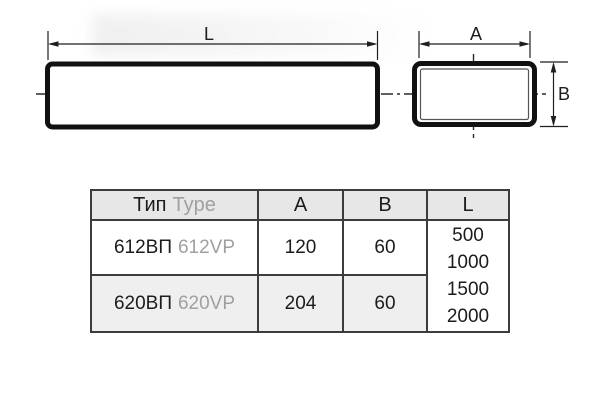  I want to click on cross-section-inner-wall, so click(474, 94).